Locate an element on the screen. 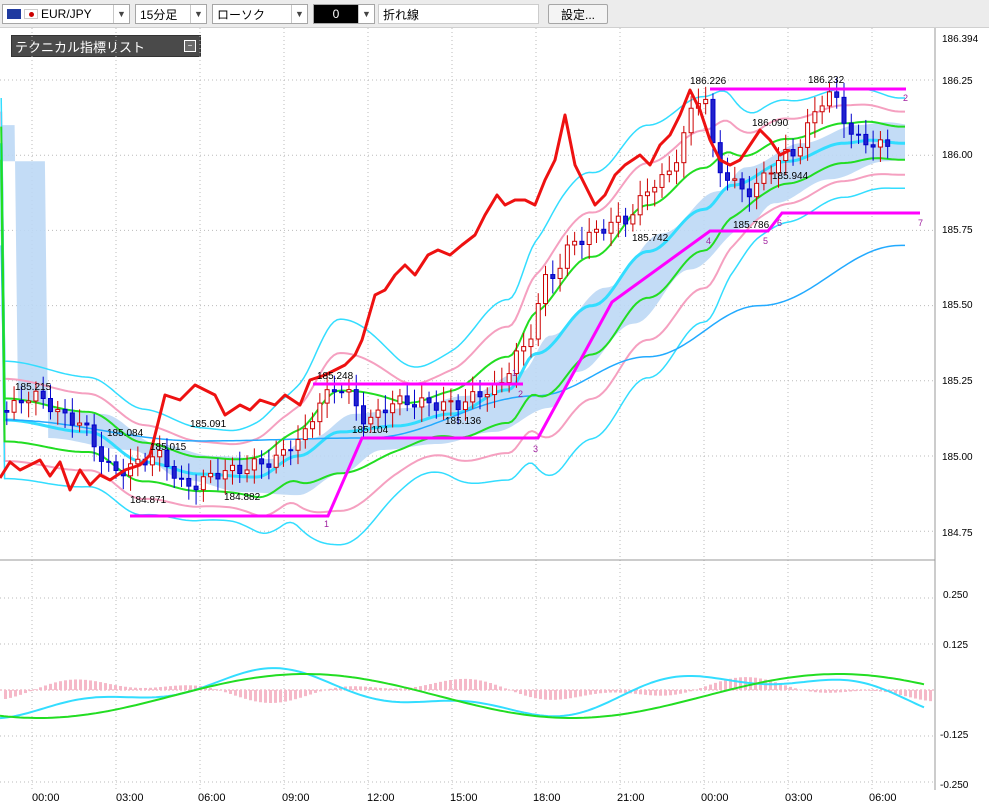 The image size is (989, 807). price-tick: 185.75 is located at coordinates (957, 230).